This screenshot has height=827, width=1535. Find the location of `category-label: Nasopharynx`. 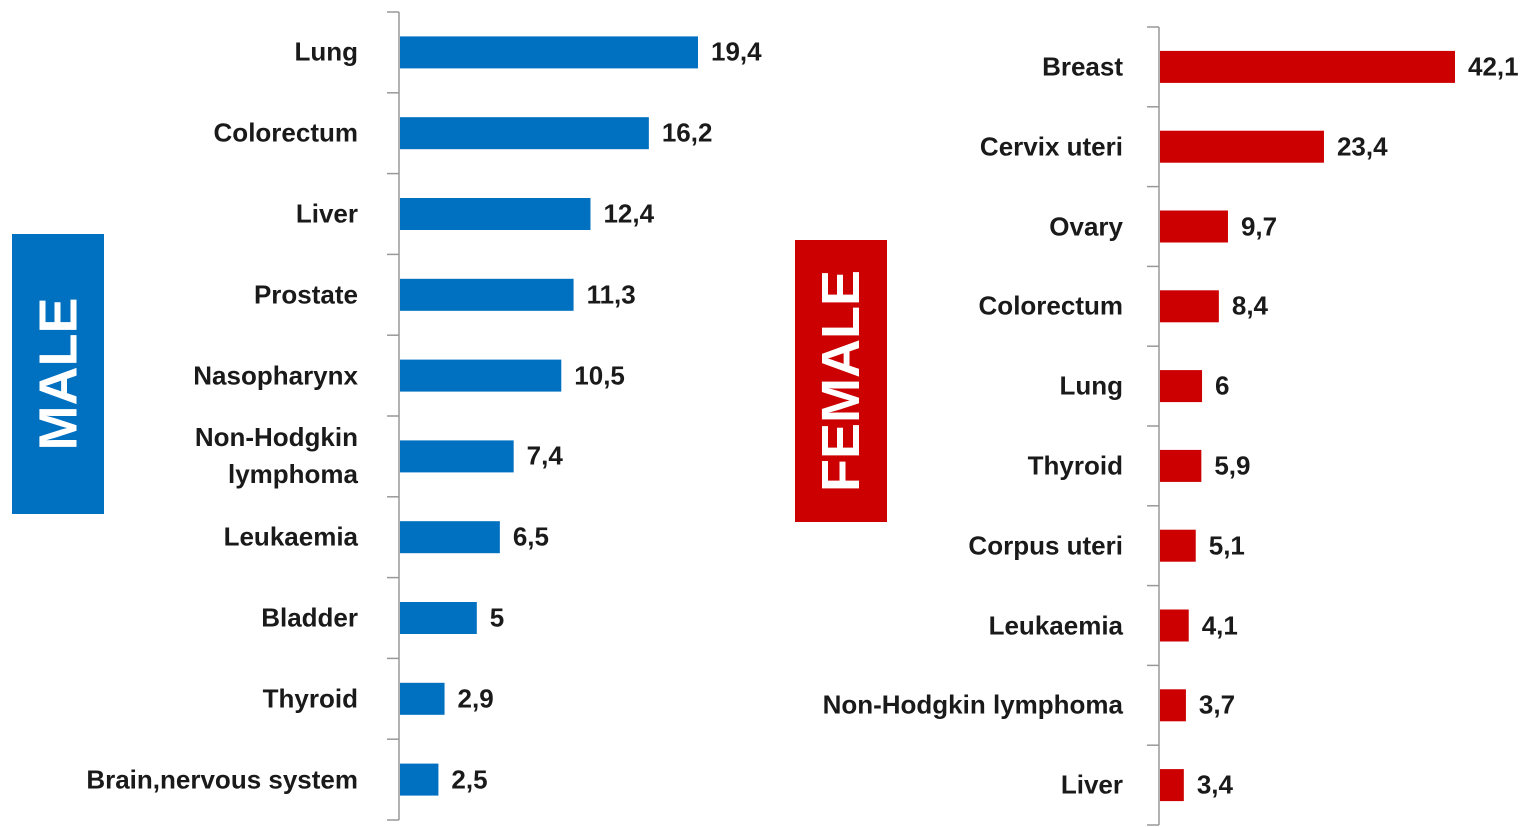

category-label: Nasopharynx is located at coordinates (275, 375).